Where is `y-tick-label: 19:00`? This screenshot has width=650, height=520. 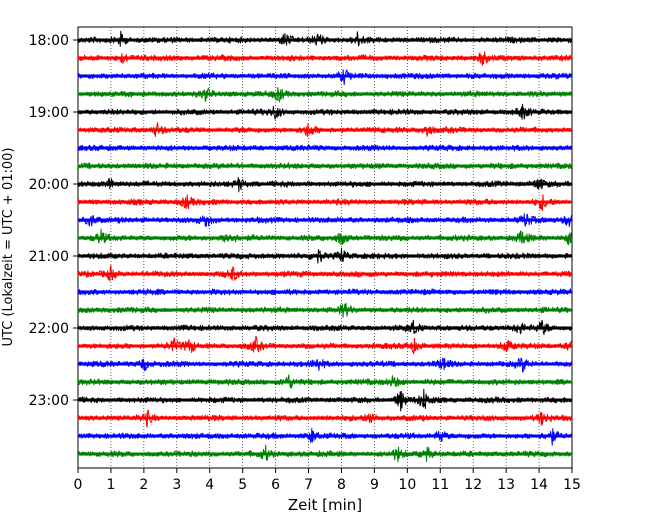
y-tick-label: 19:00 is located at coordinates (49, 113).